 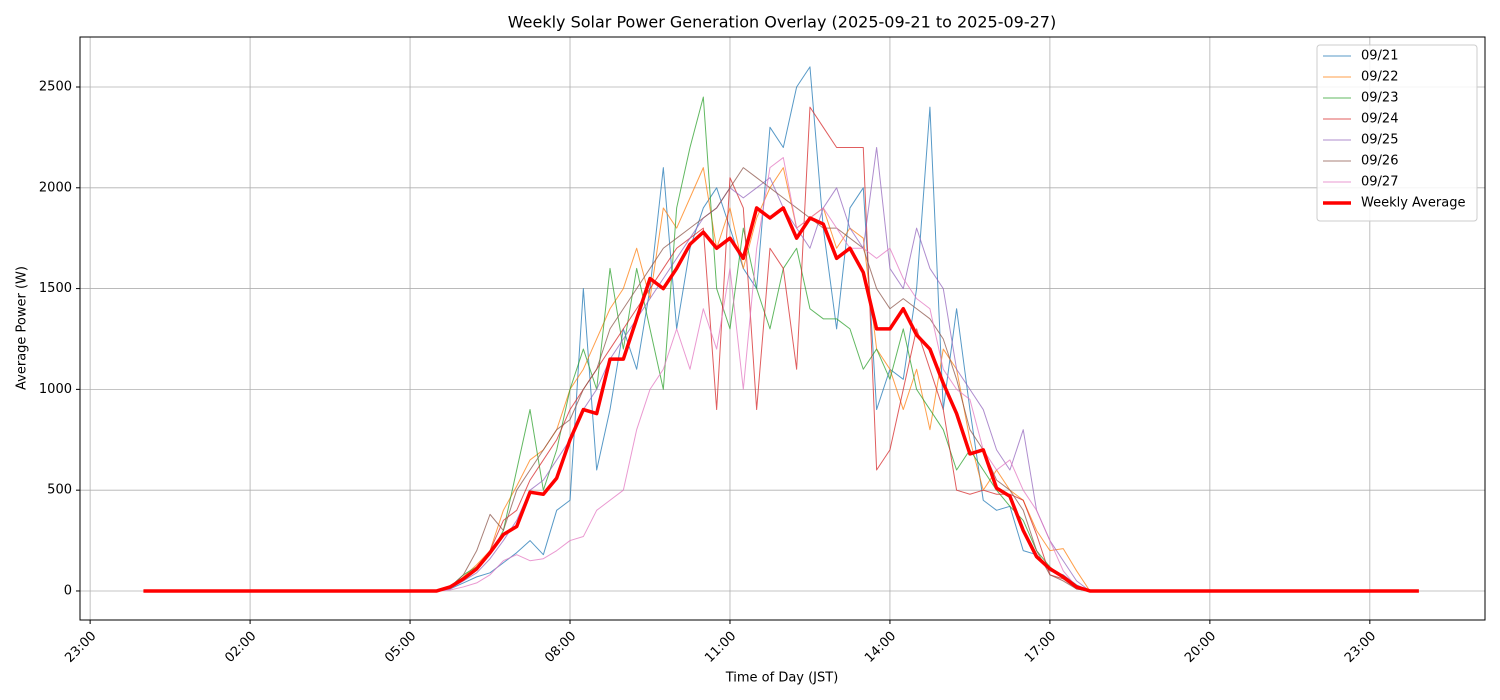 I want to click on x-axis-label: Time of Day (JST), so click(x=782, y=678).